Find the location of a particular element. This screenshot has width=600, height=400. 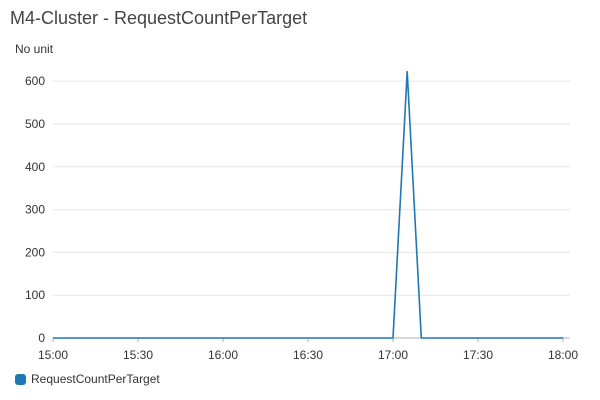

y-tick-label: 400 is located at coordinates (35, 167).